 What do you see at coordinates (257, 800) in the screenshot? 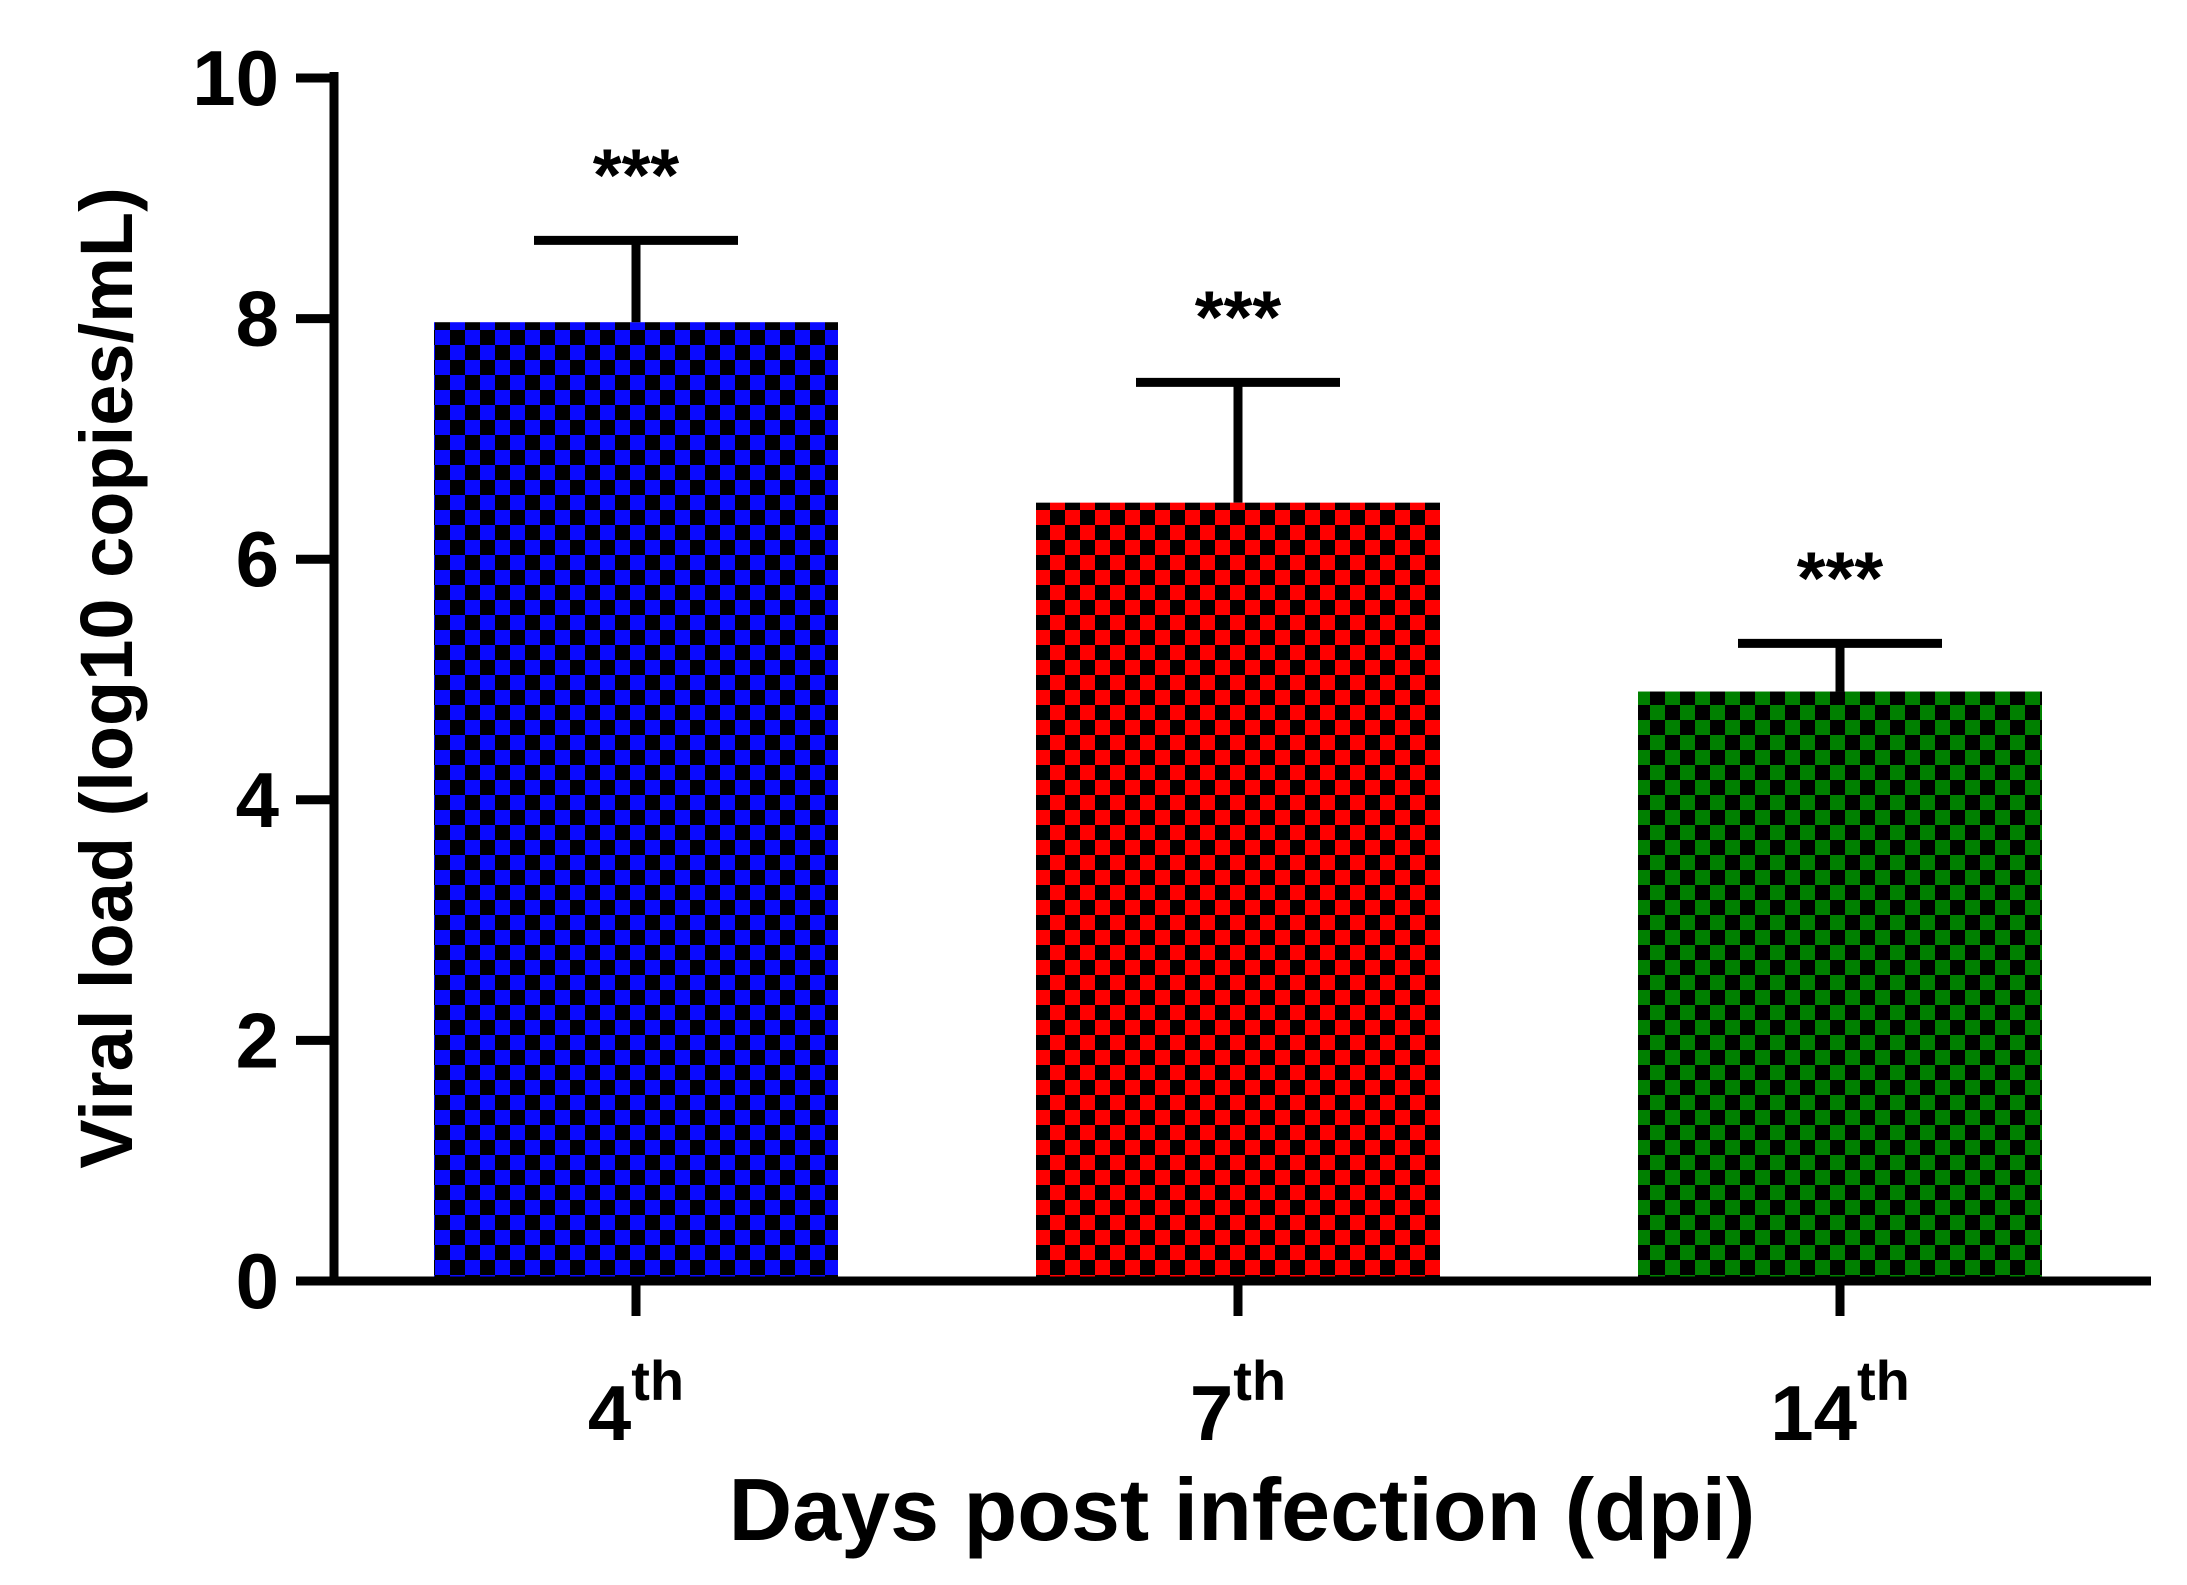
I see `y-tick-label-4: 4` at bounding box center [257, 800].